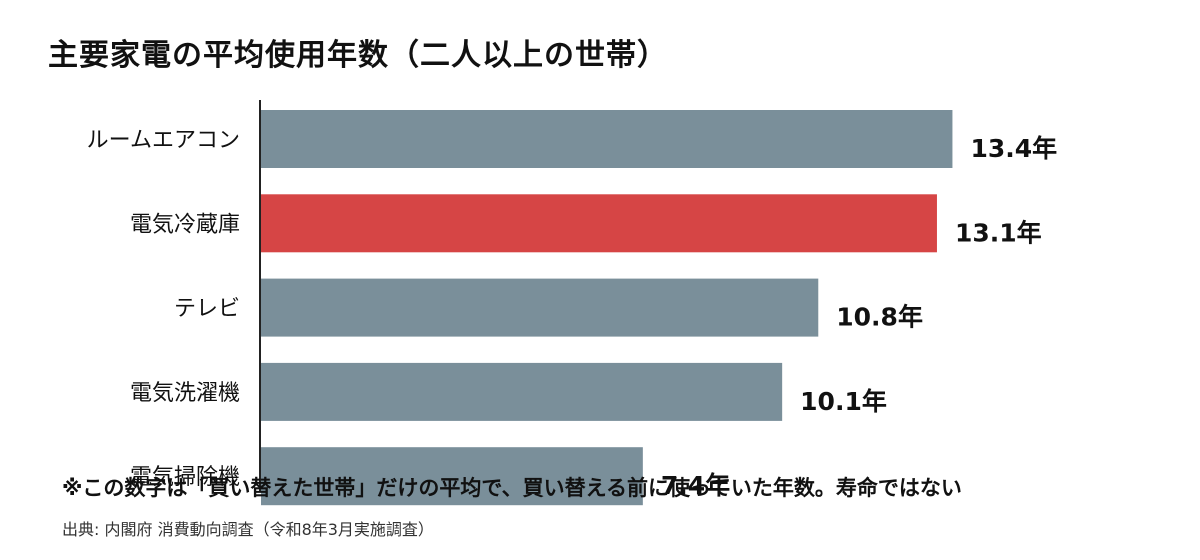  What do you see at coordinates (248, 529) in the screenshot?
I see `source-credit: 出典: 内閣府 消費動向調査（令和8年3月実施調査）` at bounding box center [248, 529].